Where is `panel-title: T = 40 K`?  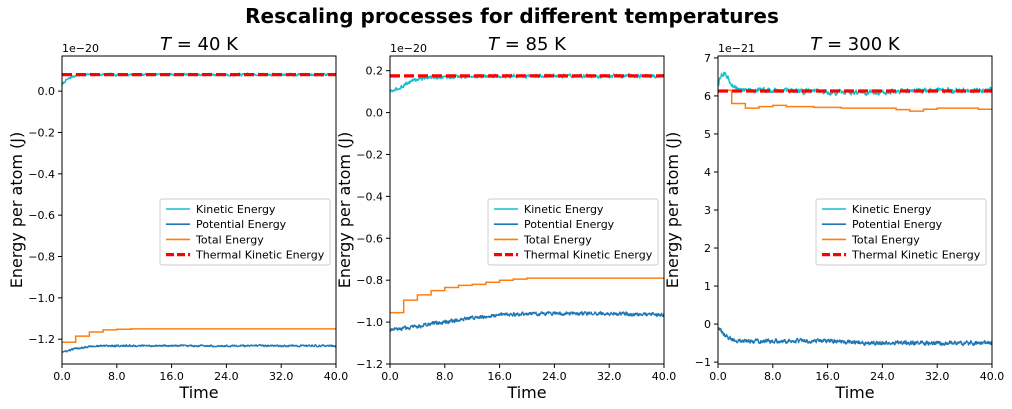
panel-title: T = 40 K is located at coordinates (199, 44).